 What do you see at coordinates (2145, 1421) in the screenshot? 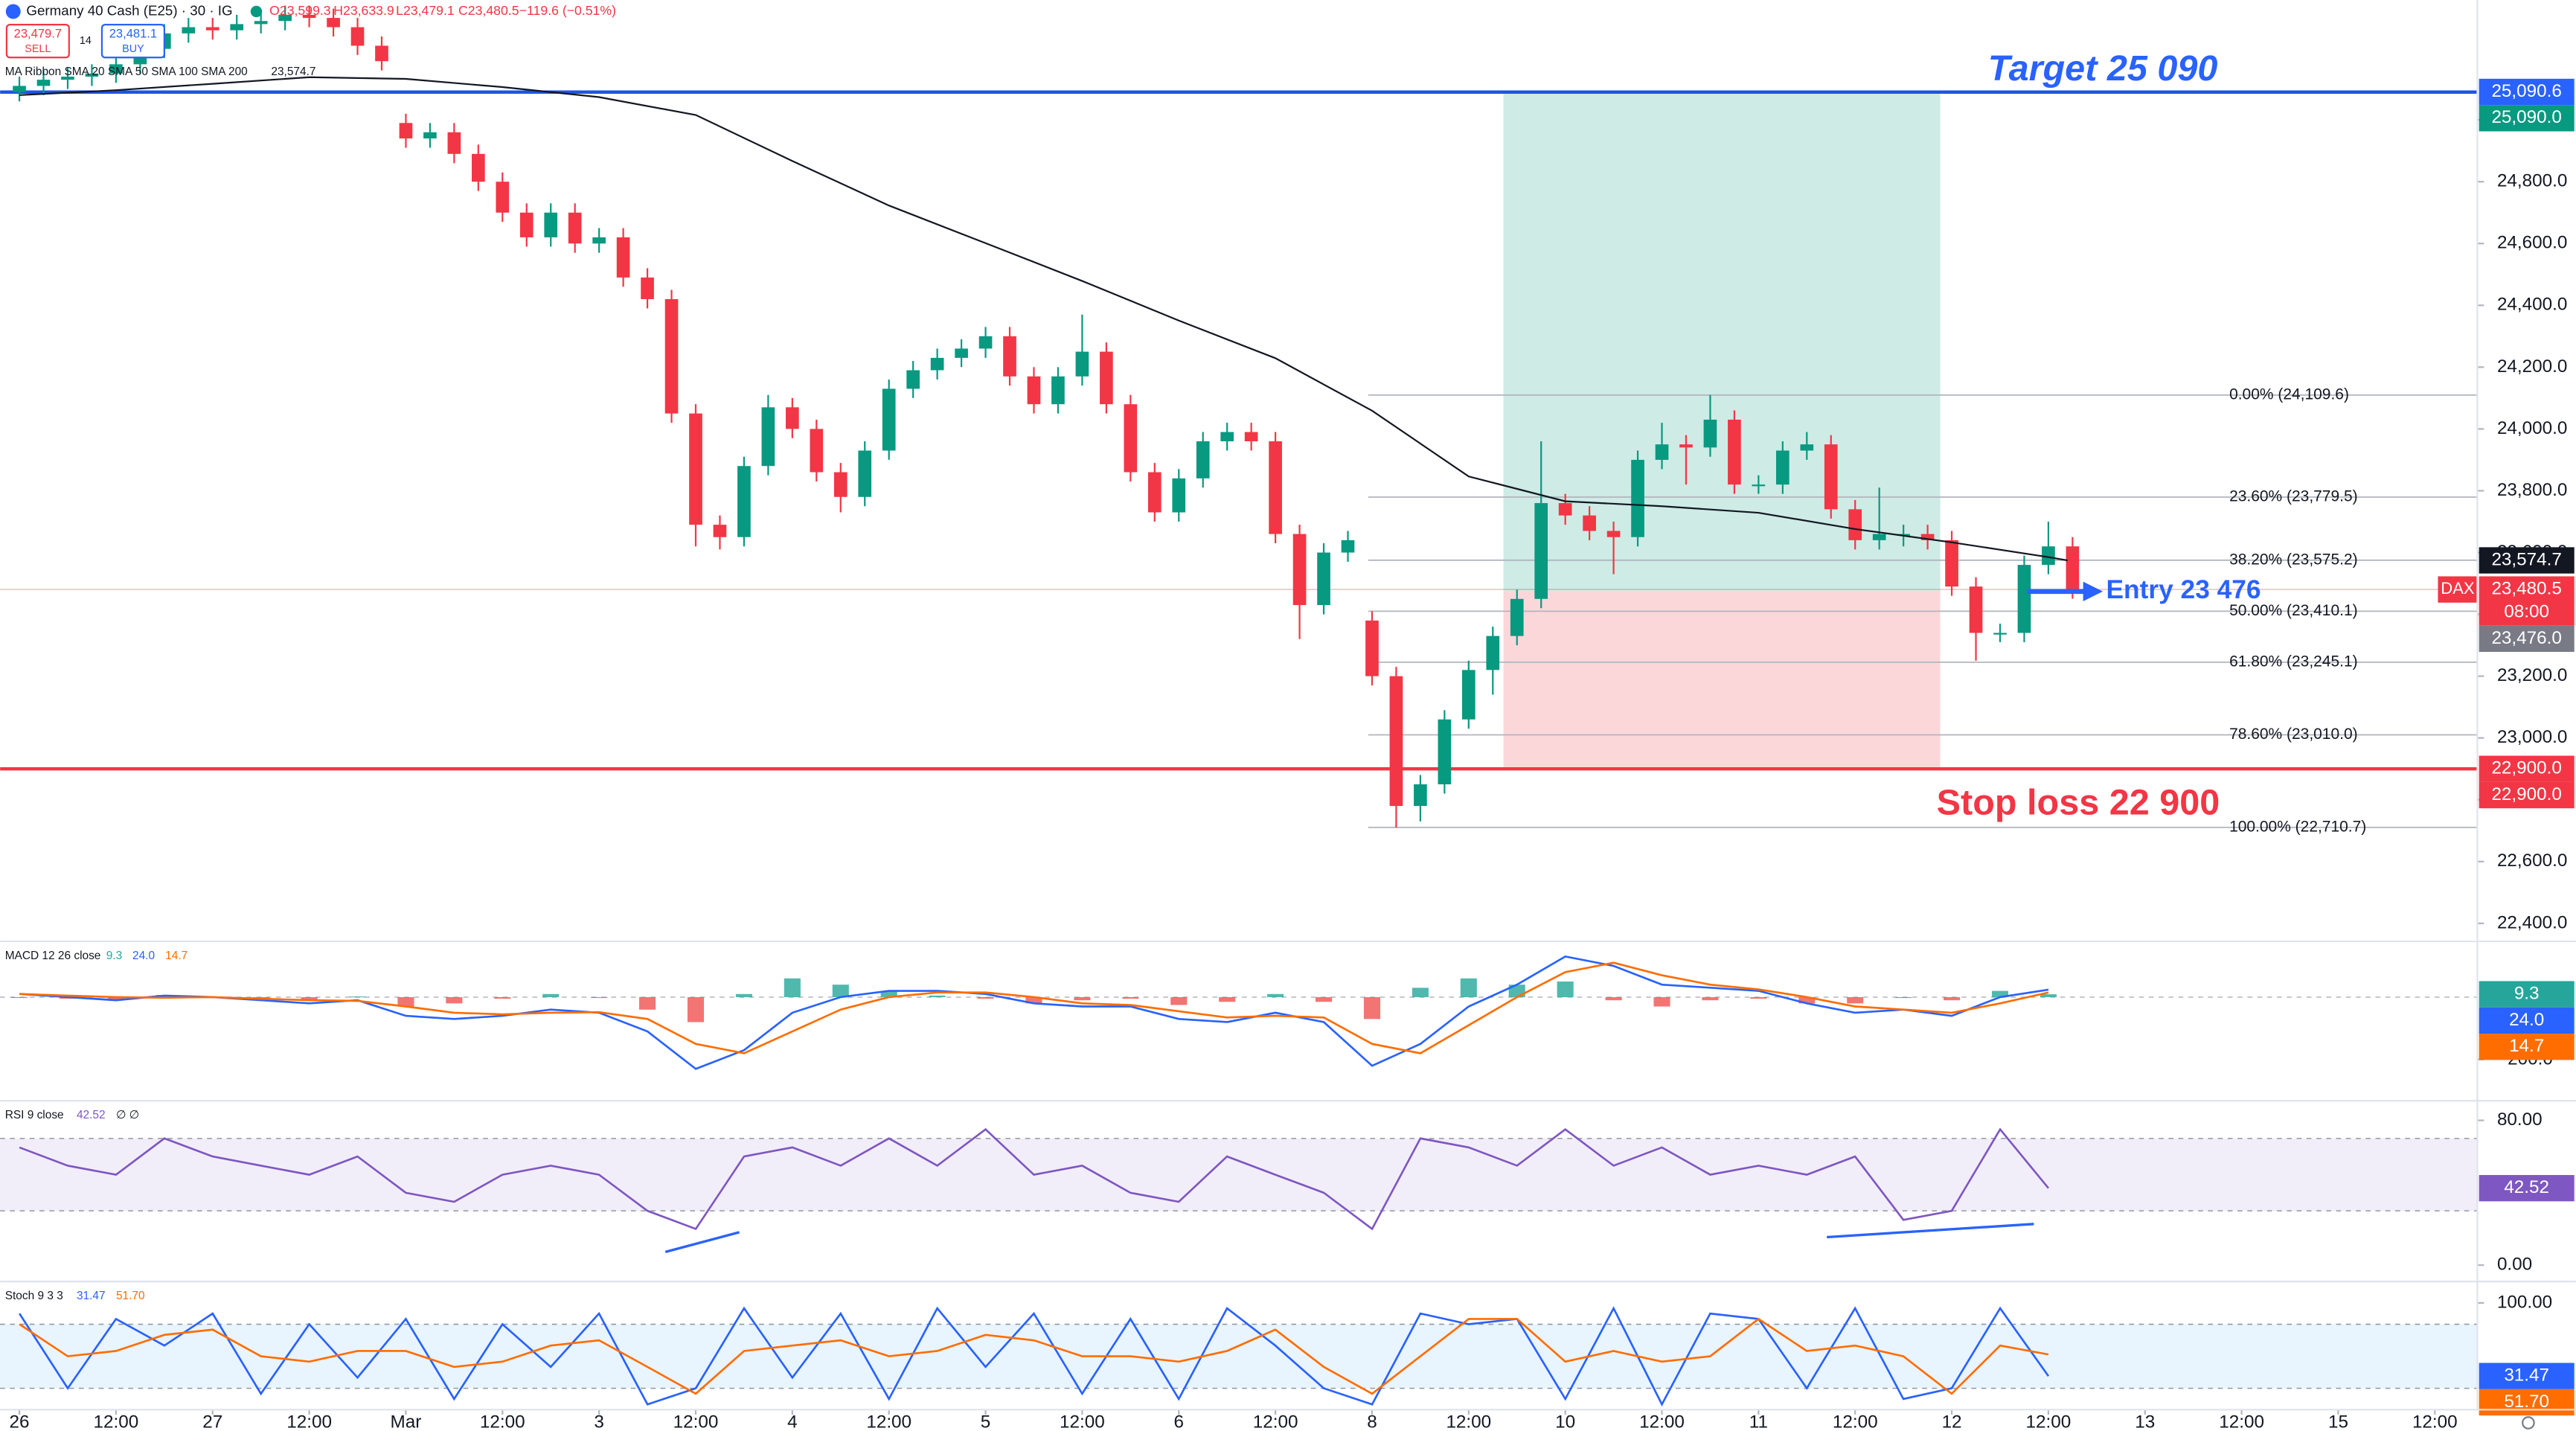
I see `x-tick-label: 13` at bounding box center [2145, 1421].